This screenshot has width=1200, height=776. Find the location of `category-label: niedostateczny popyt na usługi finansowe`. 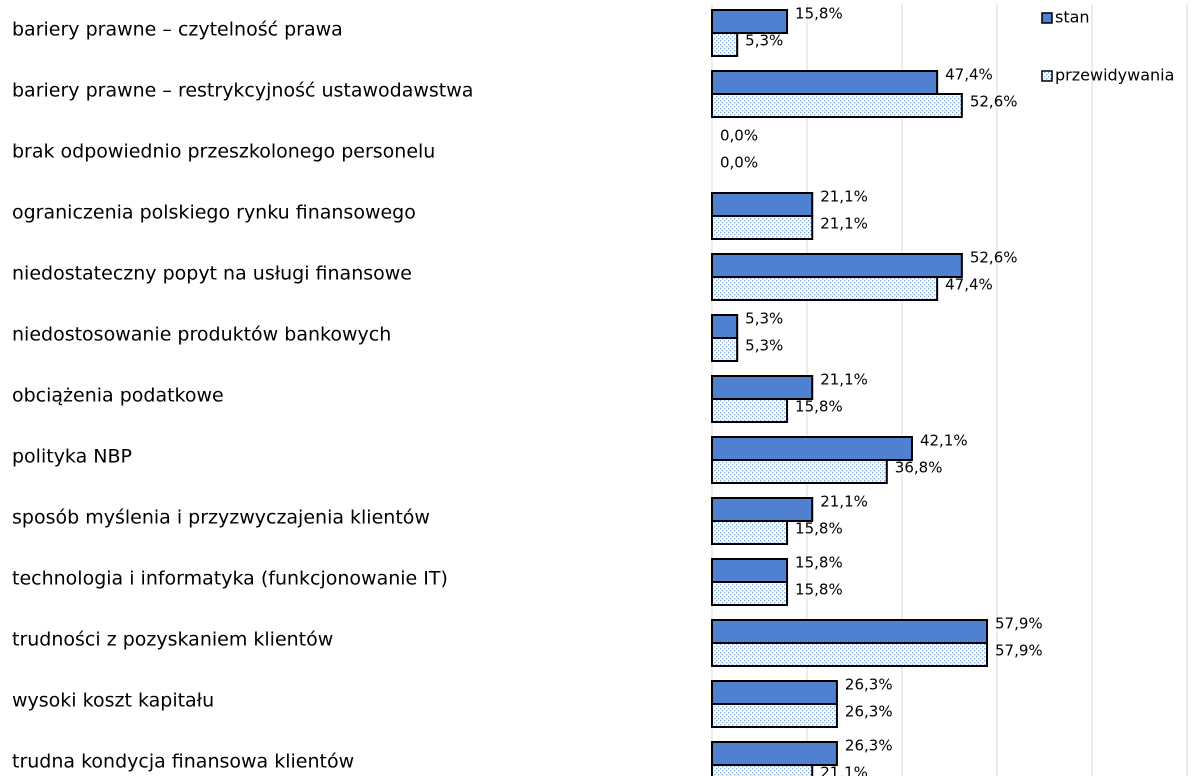

category-label: niedostateczny popyt na usługi finansowe is located at coordinates (212, 274).